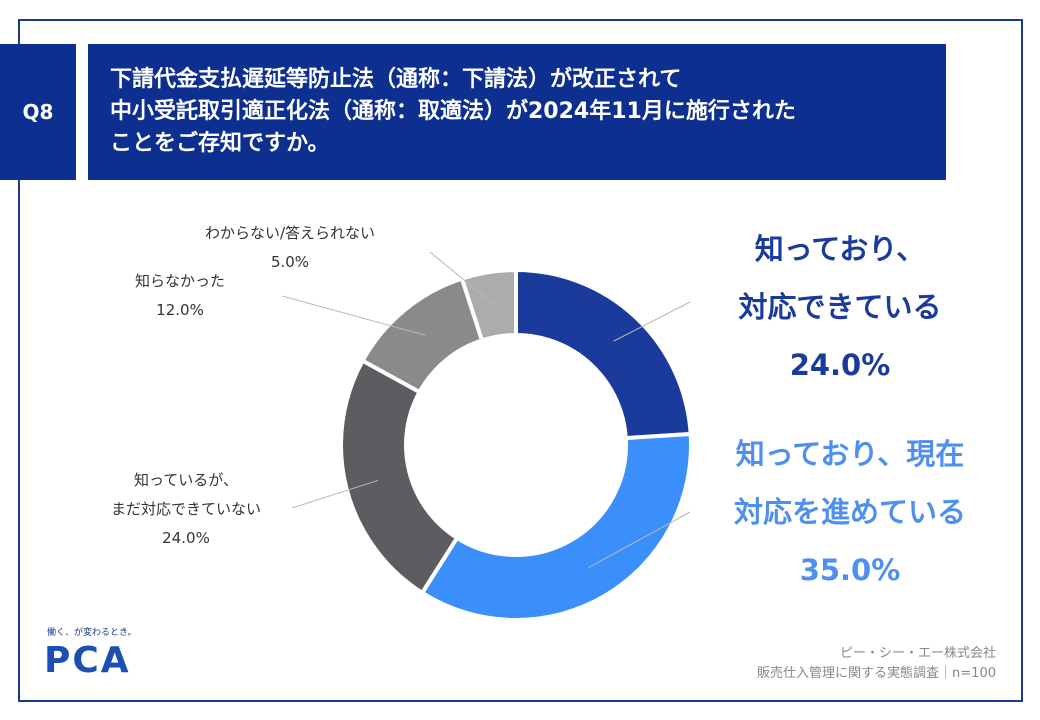 This screenshot has height=720, width=1040. I want to click on slice-label-know-in-progress-line-1: 知っており、現在, so click(850, 454).